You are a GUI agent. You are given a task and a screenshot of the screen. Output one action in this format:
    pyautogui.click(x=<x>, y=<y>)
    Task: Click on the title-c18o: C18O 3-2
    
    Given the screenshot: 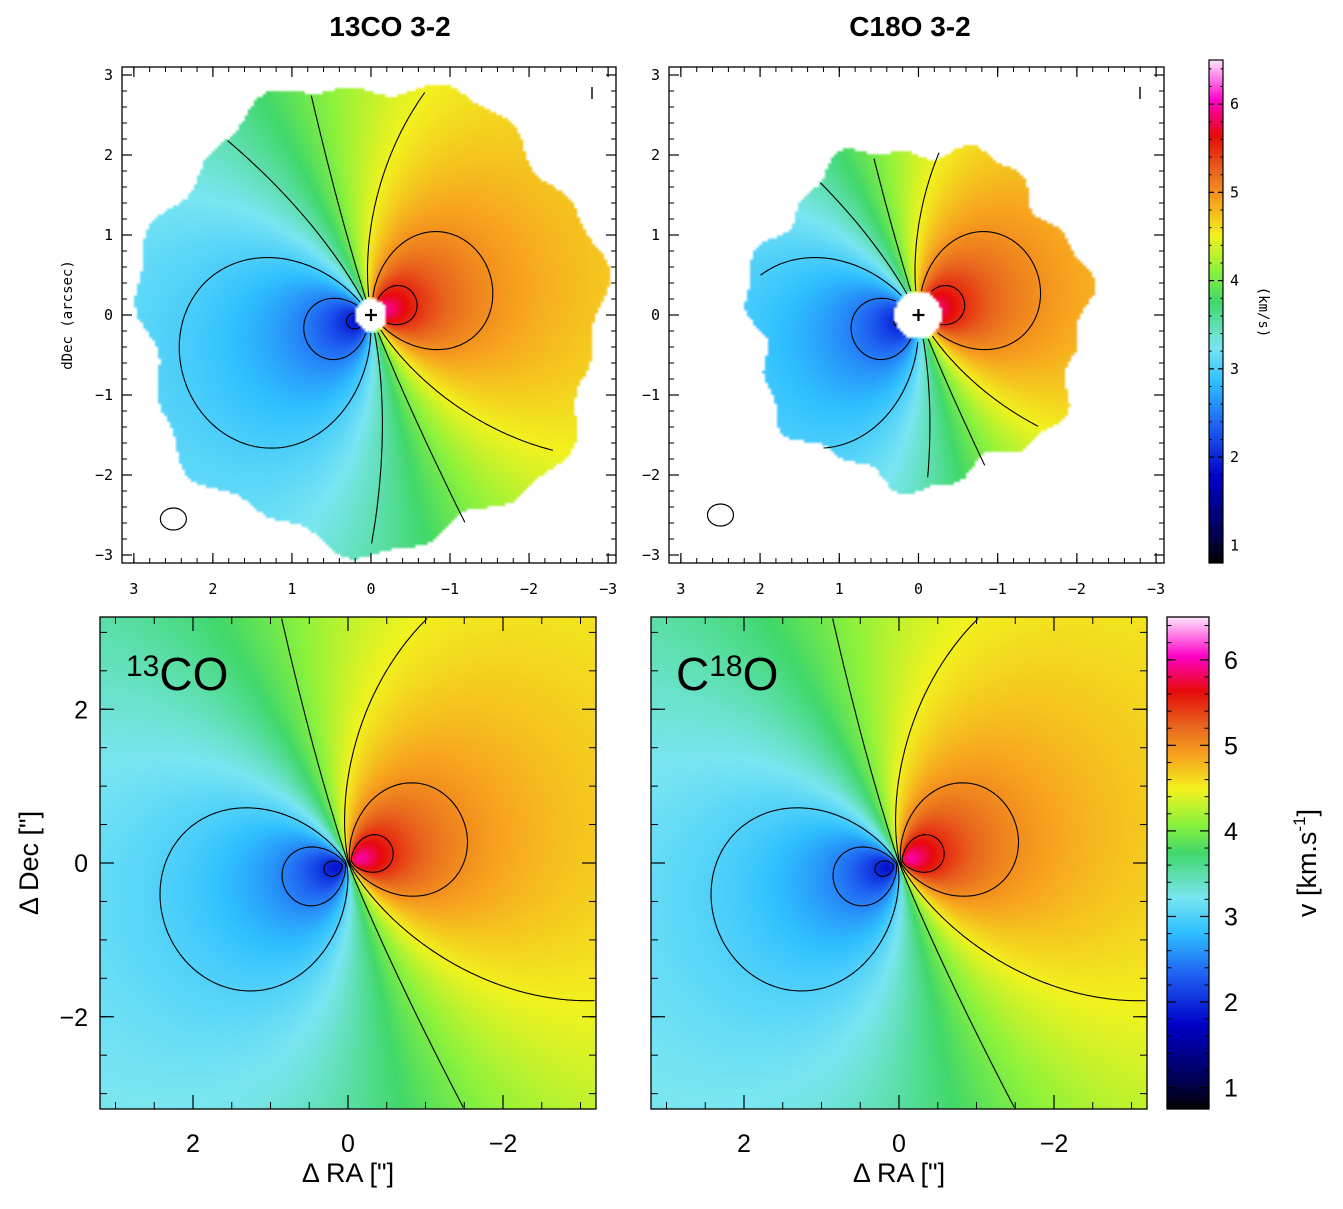 What is the action you would take?
    pyautogui.click(x=909, y=26)
    